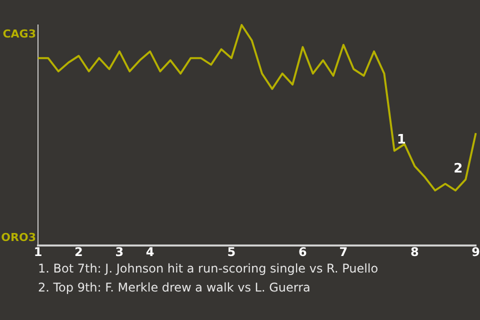 This screenshot has width=480, height=320. Describe the element at coordinates (174, 287) in the screenshot. I see `text: 2. Top 9th: F. Merkle drew a walk vs L. Guerra` at that location.